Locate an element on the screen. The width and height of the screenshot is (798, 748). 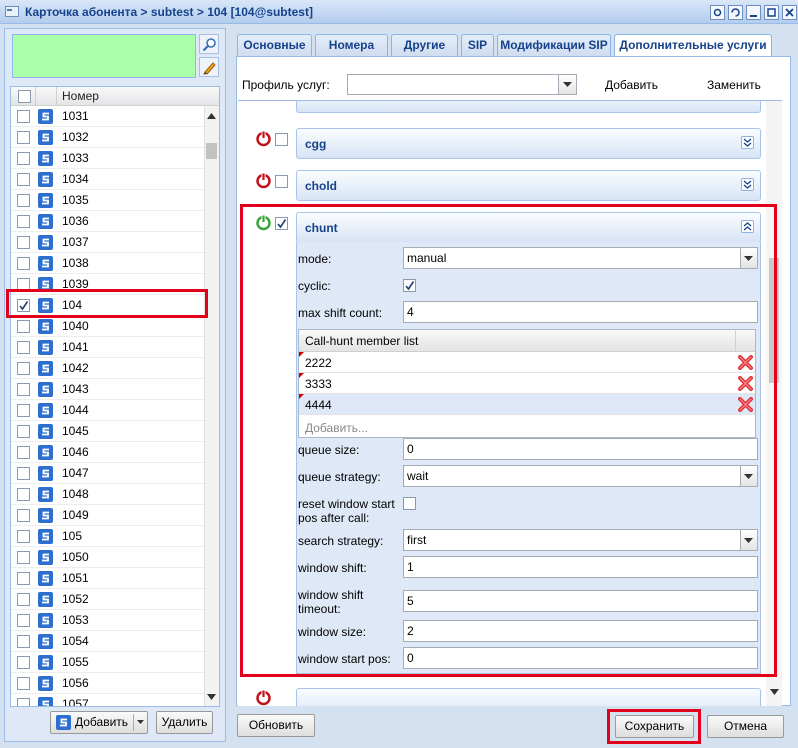
grid-row: 1056 is located at coordinates (107, 683).